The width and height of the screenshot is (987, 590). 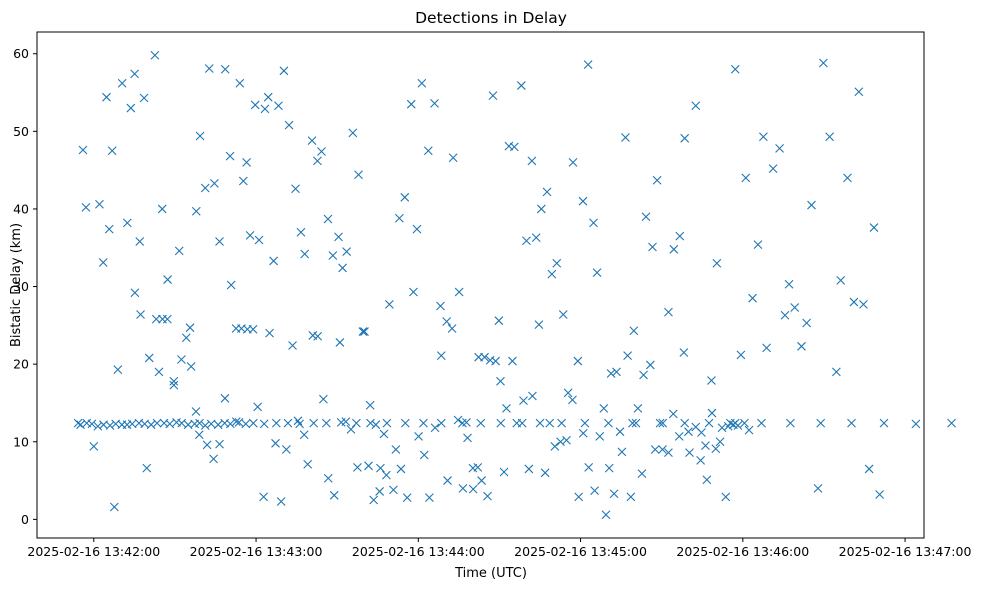 I want to click on x-tick-label: 2025-02-16 13:47:00, so click(x=905, y=551).